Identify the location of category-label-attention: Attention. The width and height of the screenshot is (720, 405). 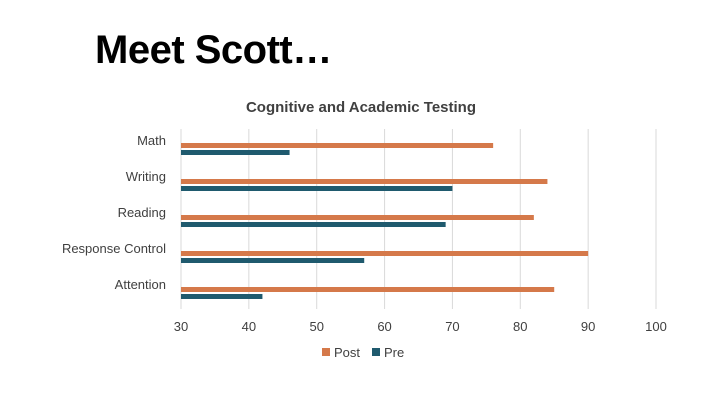
(140, 284).